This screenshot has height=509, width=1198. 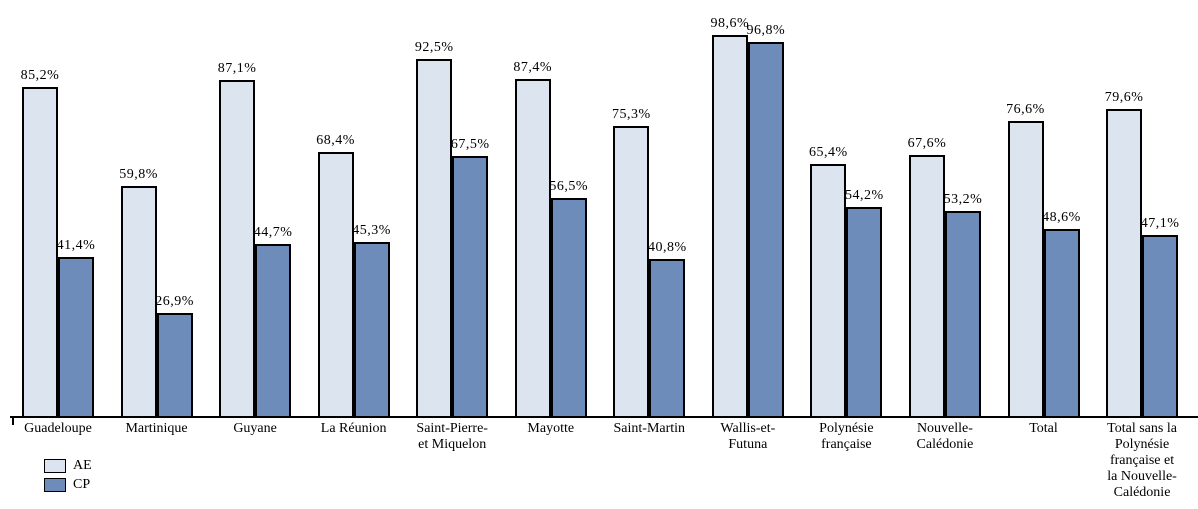 What do you see at coordinates (353, 428) in the screenshot?
I see `category-label-4: La Réunion` at bounding box center [353, 428].